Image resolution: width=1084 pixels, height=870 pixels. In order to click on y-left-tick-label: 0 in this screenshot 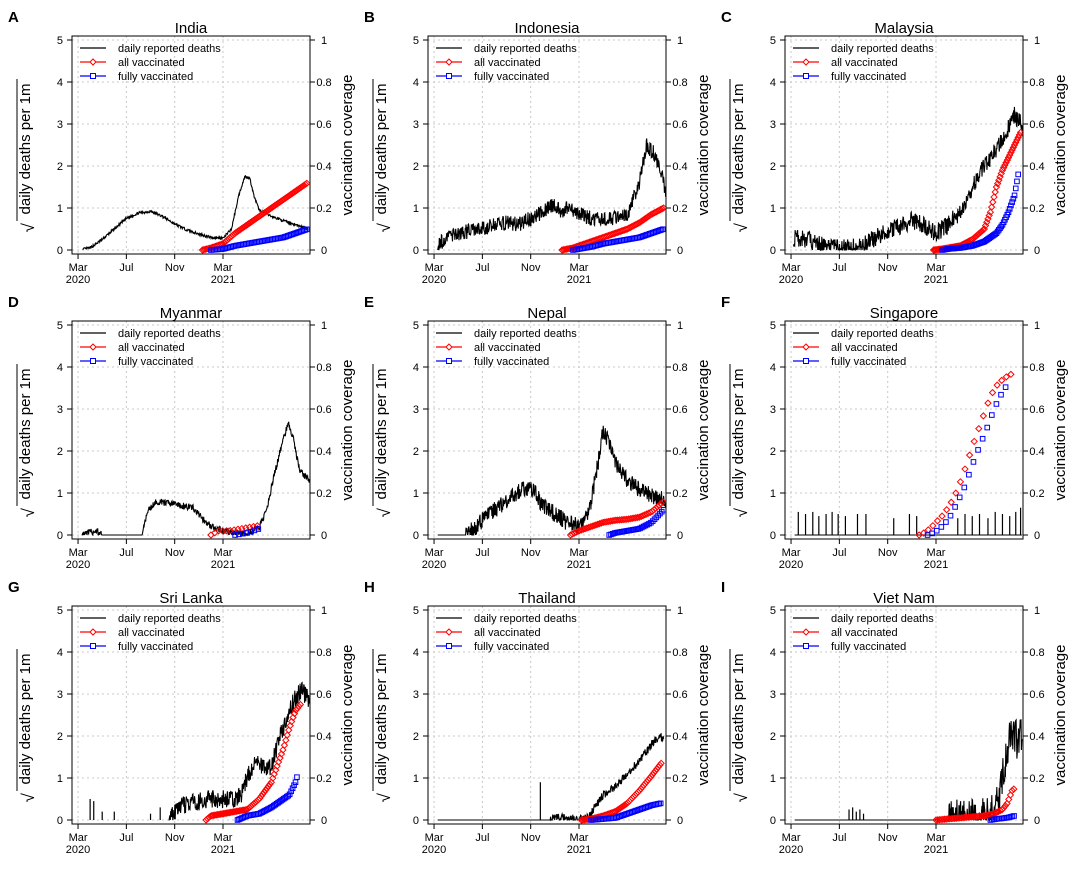, I will do `click(773, 251)`.